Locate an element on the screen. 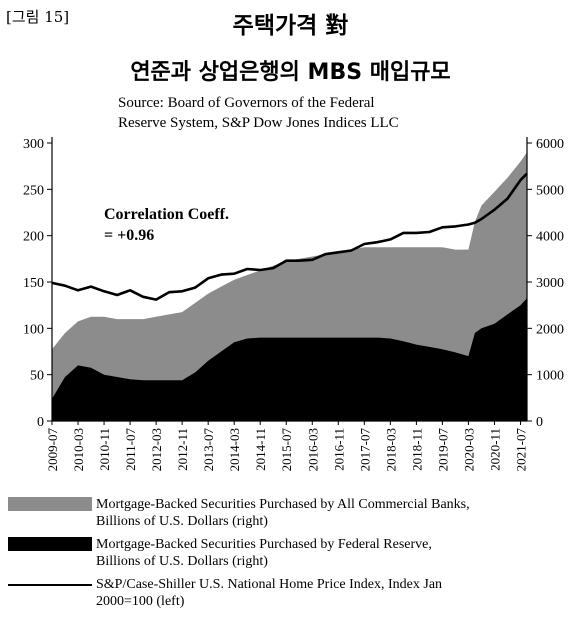 This screenshot has width=581, height=636. left-tick-label: 100 is located at coordinates (33, 329).